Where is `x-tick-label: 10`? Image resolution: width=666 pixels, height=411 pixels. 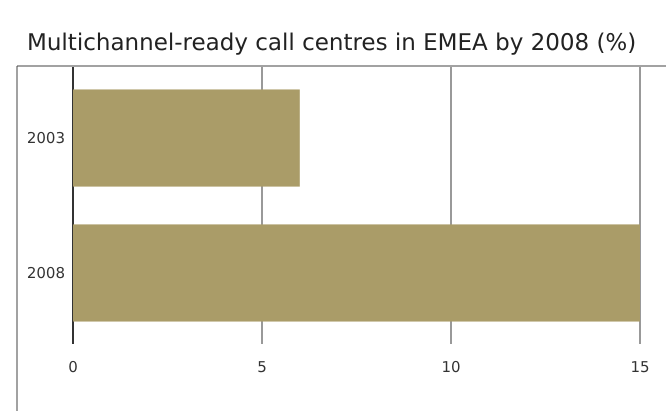
x-tick-label: 10 is located at coordinates (451, 367).